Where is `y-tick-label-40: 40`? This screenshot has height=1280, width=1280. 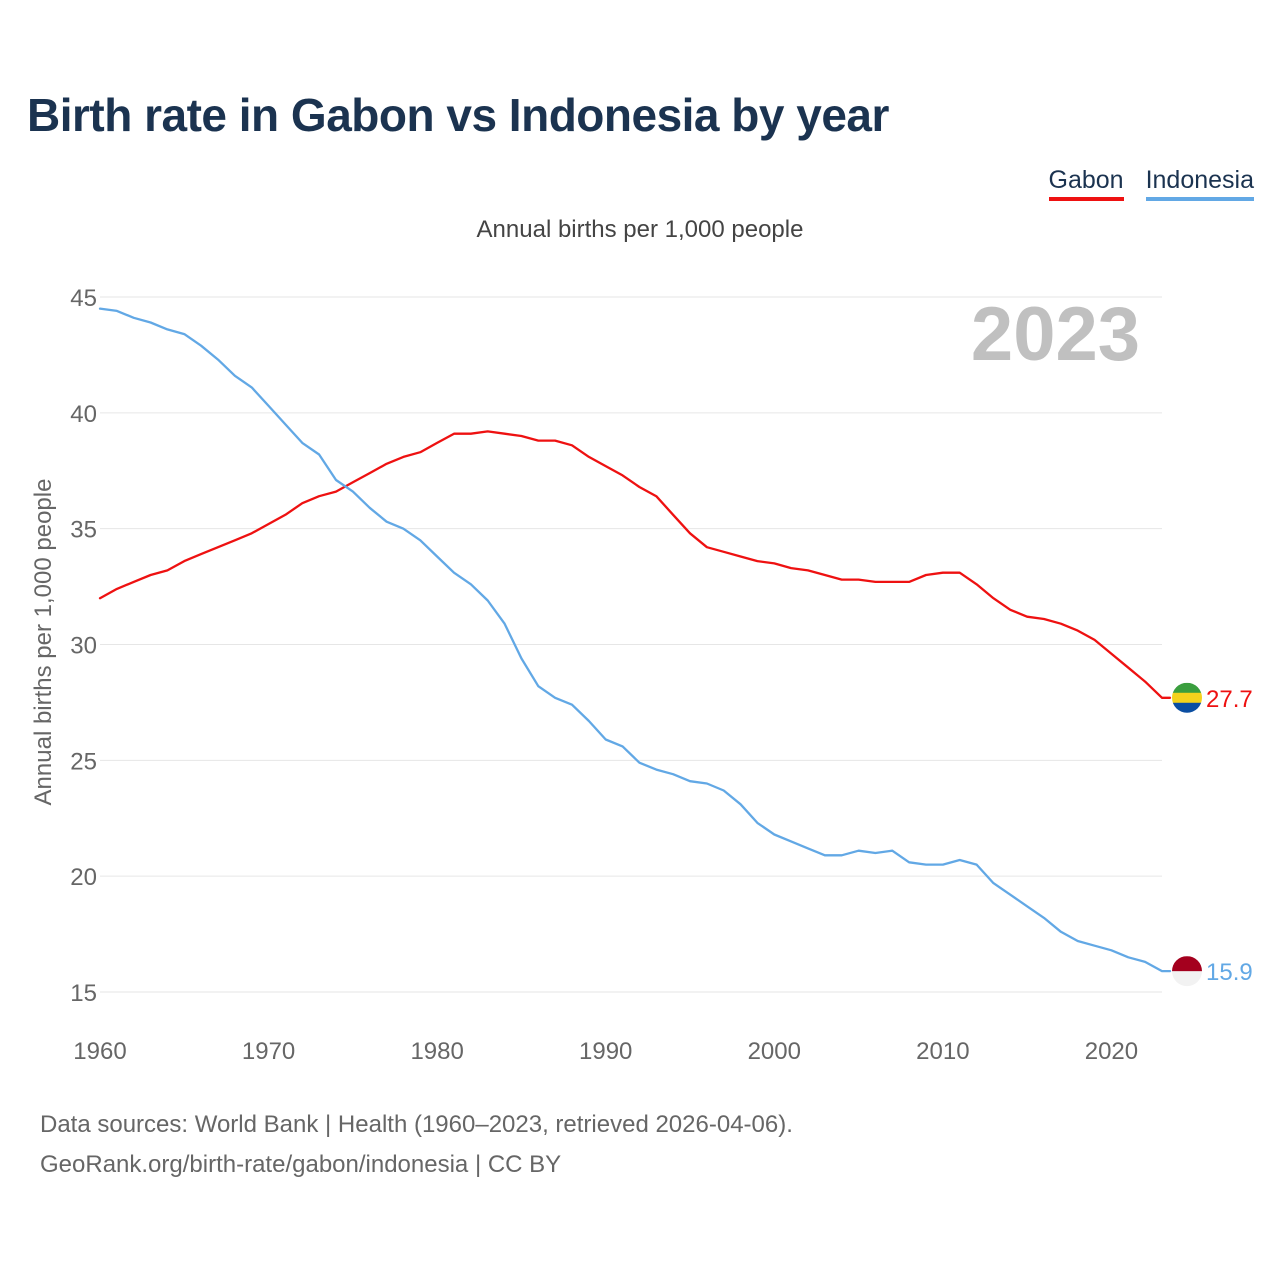 y-tick-label-40: 40 is located at coordinates (83, 414).